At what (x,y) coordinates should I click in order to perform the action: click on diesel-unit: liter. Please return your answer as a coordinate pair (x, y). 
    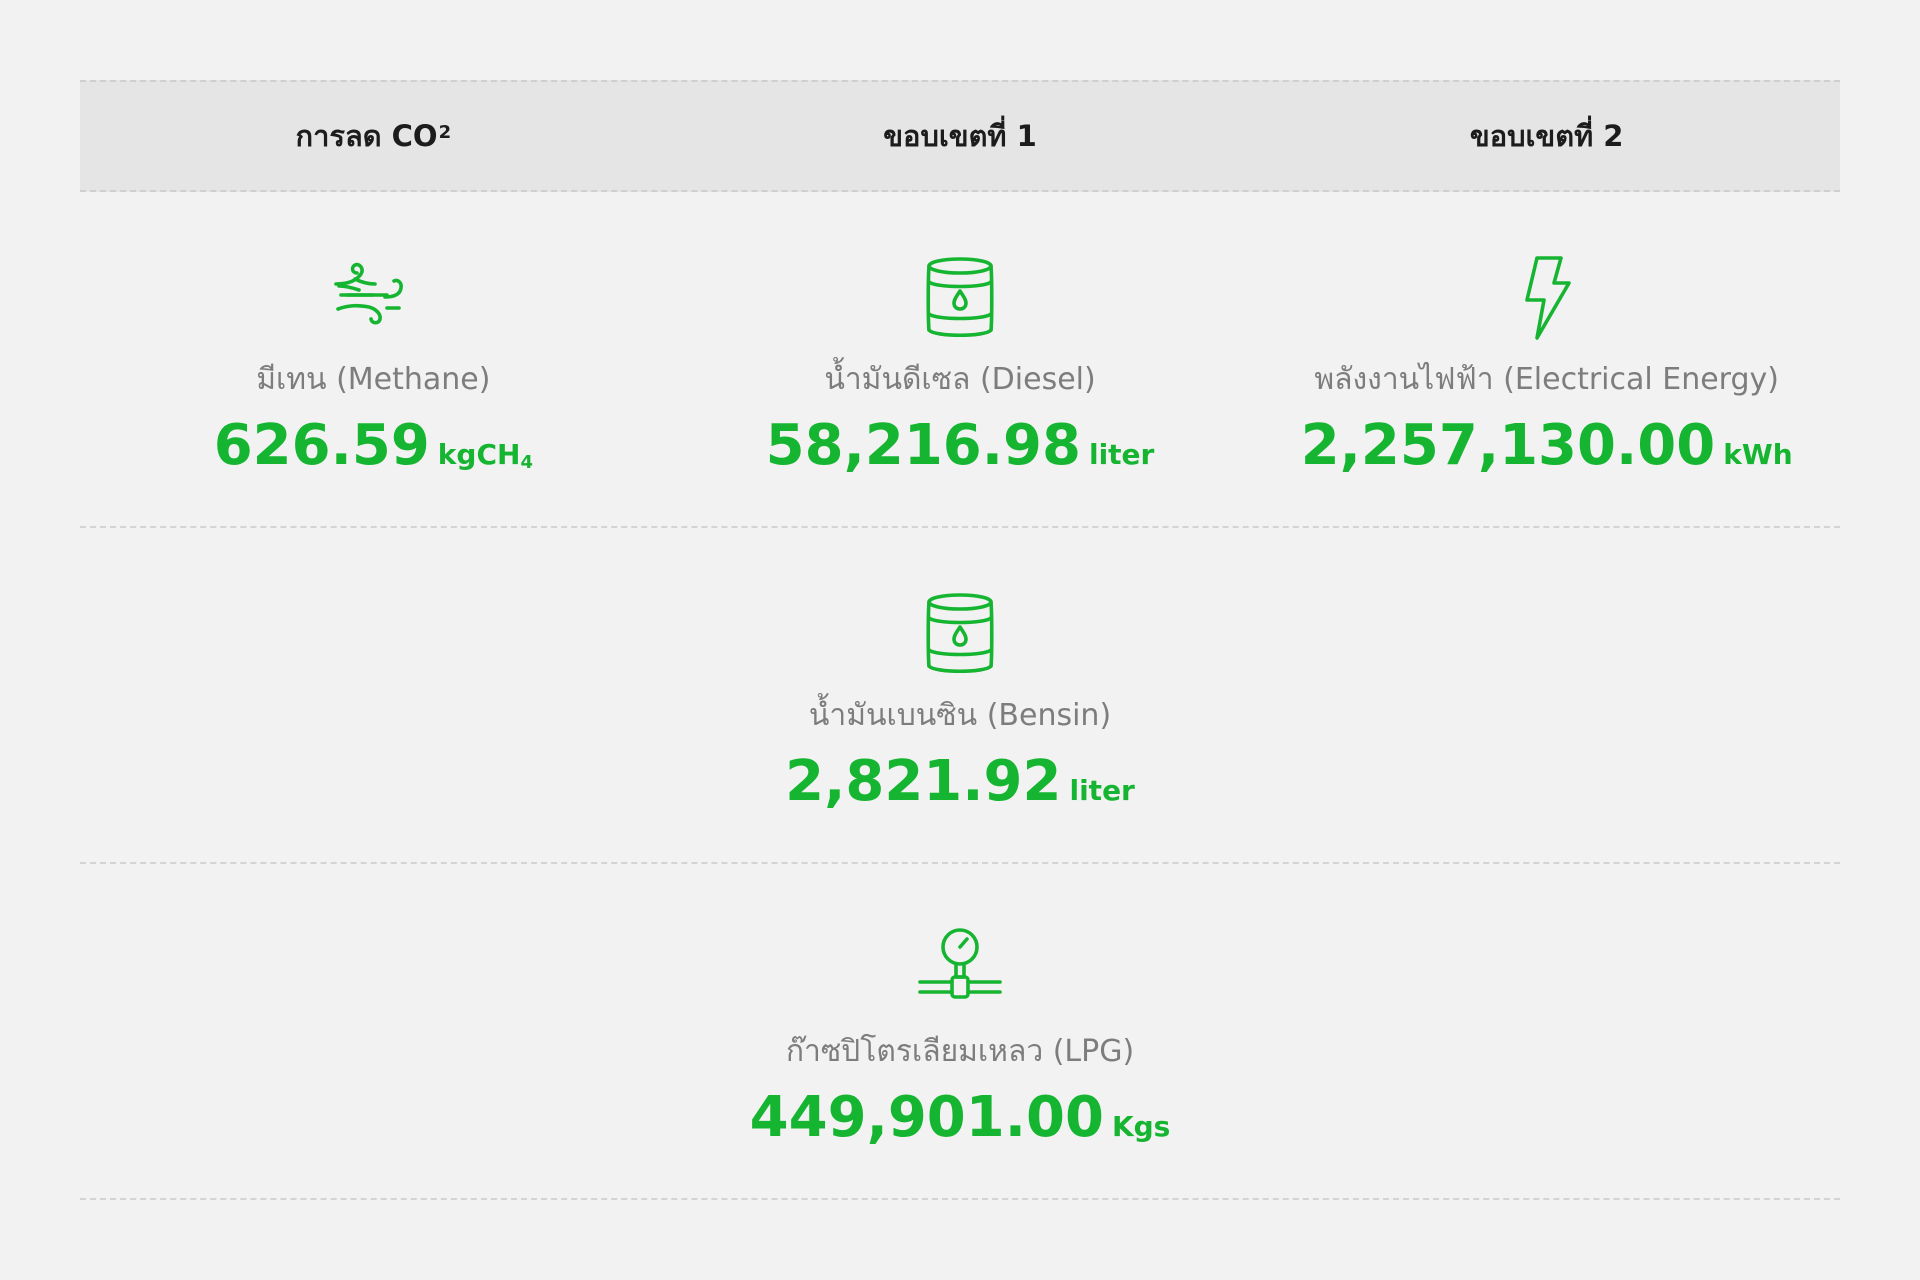
    Looking at the image, I should click on (1121, 454).